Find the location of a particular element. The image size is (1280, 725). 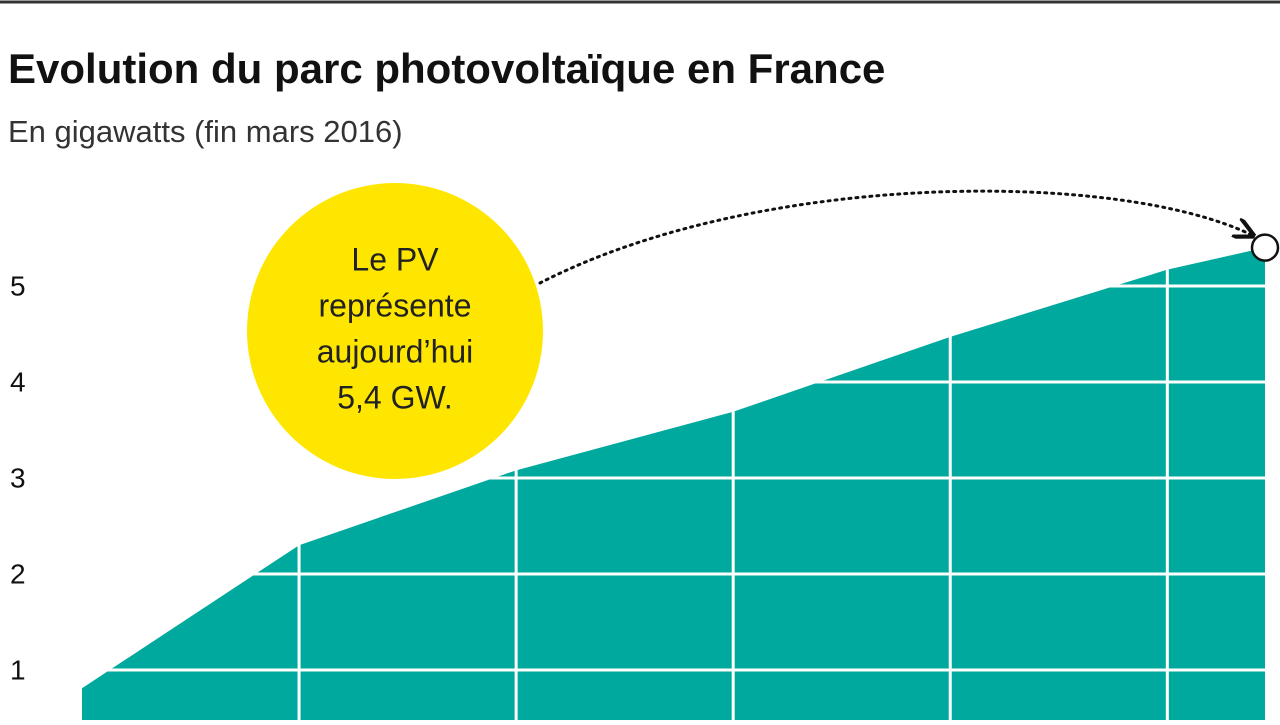

y-tick-label: 4 is located at coordinates (18, 381).